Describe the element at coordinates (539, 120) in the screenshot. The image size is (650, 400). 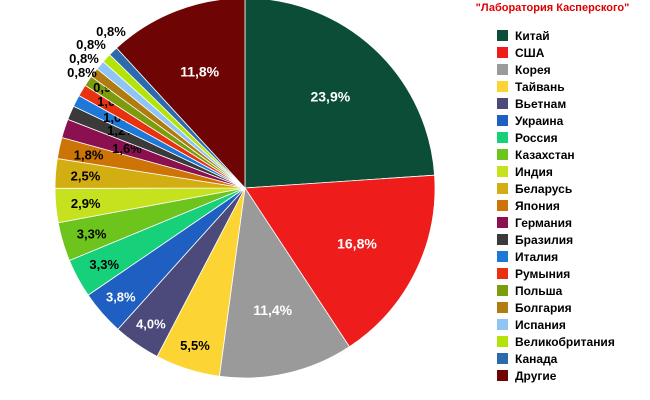
I see `legend-label: Украина` at that location.